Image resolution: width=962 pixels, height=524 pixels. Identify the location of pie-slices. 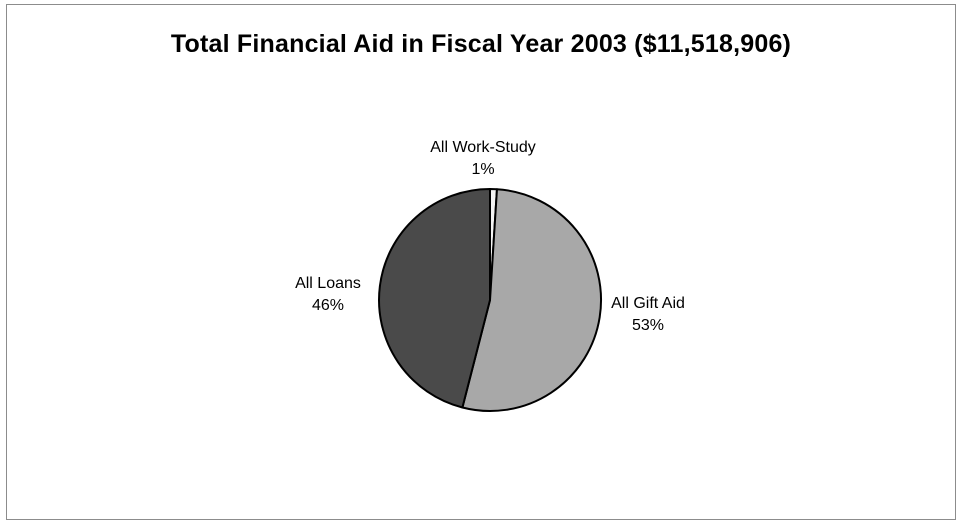
(490, 300).